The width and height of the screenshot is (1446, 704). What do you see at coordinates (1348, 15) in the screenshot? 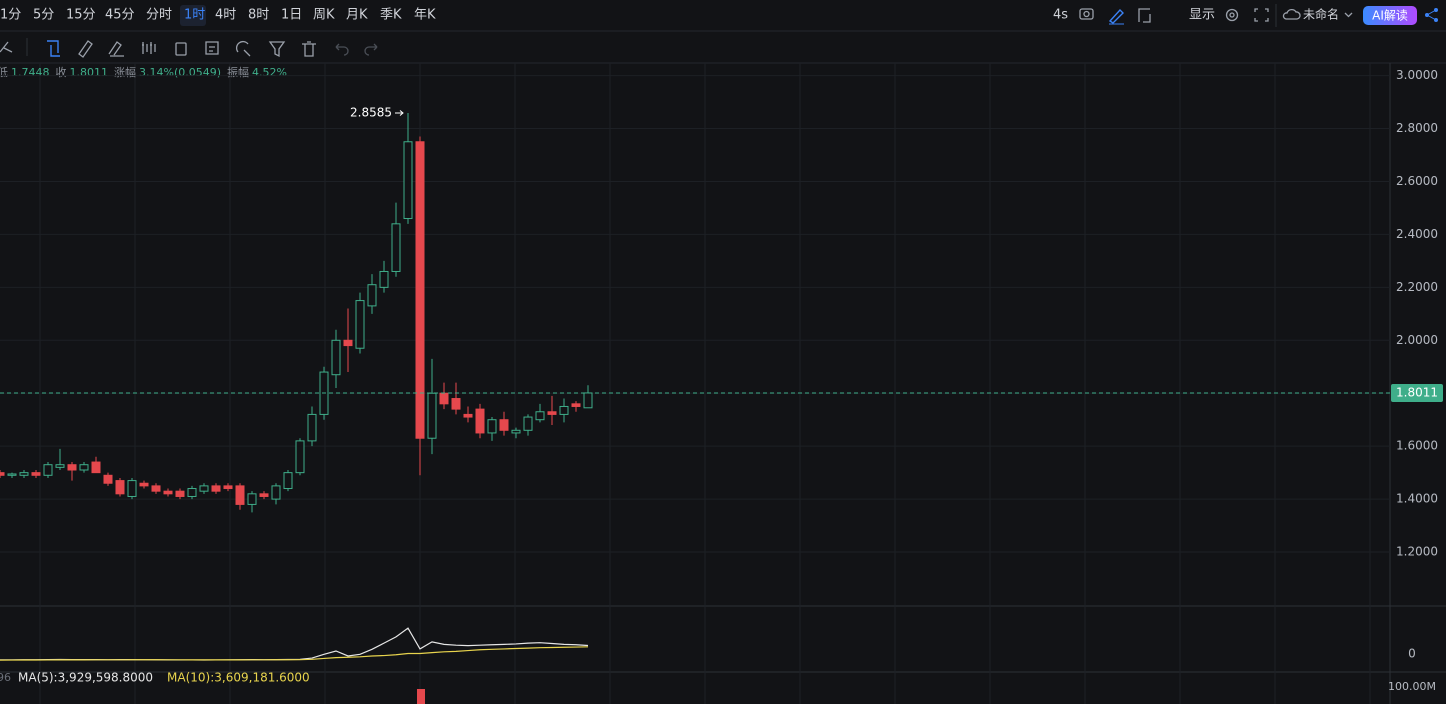
I see `dropdown-icon` at bounding box center [1348, 15].